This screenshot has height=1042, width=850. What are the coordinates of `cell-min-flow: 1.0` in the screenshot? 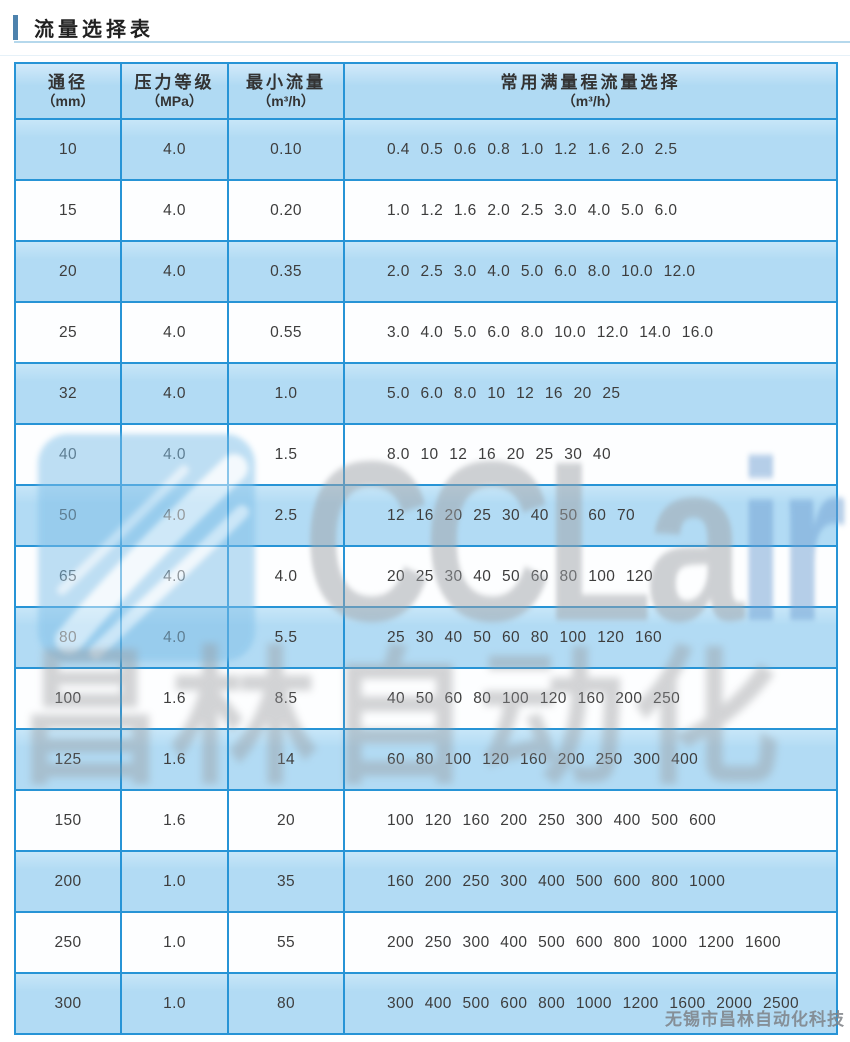 It's located at (286, 393).